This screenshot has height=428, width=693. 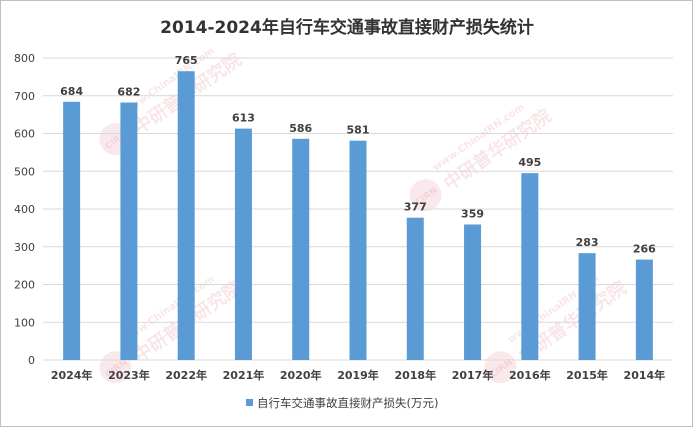 I want to click on data-label: 266, so click(x=644, y=249).